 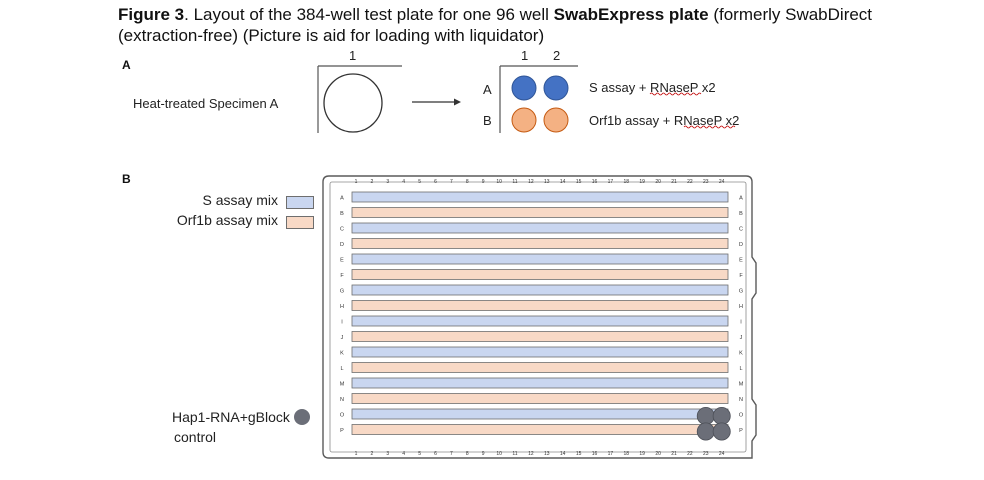 I want to click on plate-row-l, so click(x=540, y=367).